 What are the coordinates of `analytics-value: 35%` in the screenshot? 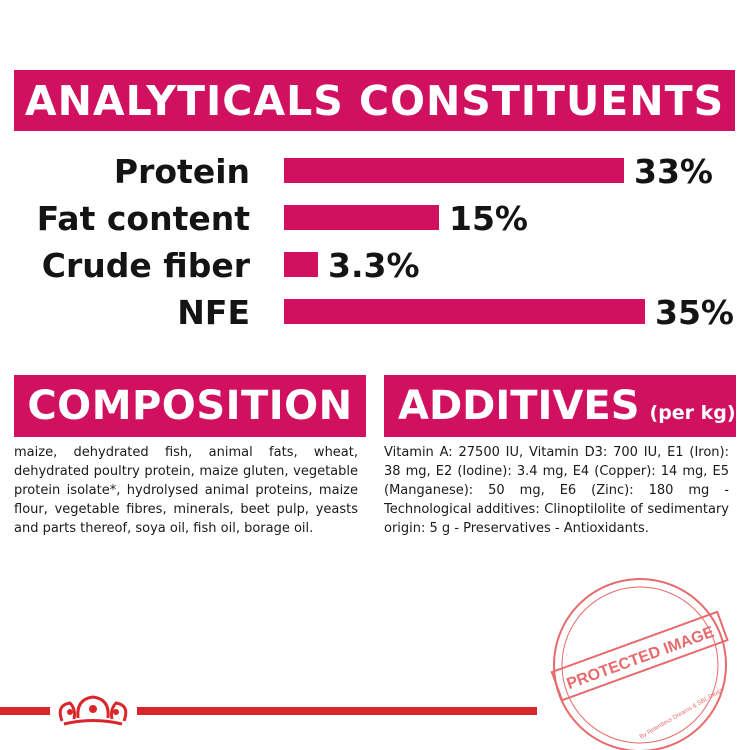 It's located at (694, 312).